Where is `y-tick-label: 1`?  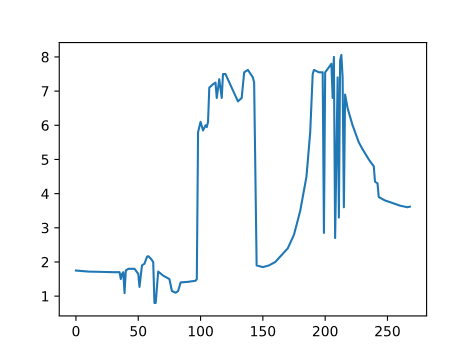 y-tick-label: 1 is located at coordinates (45, 296).